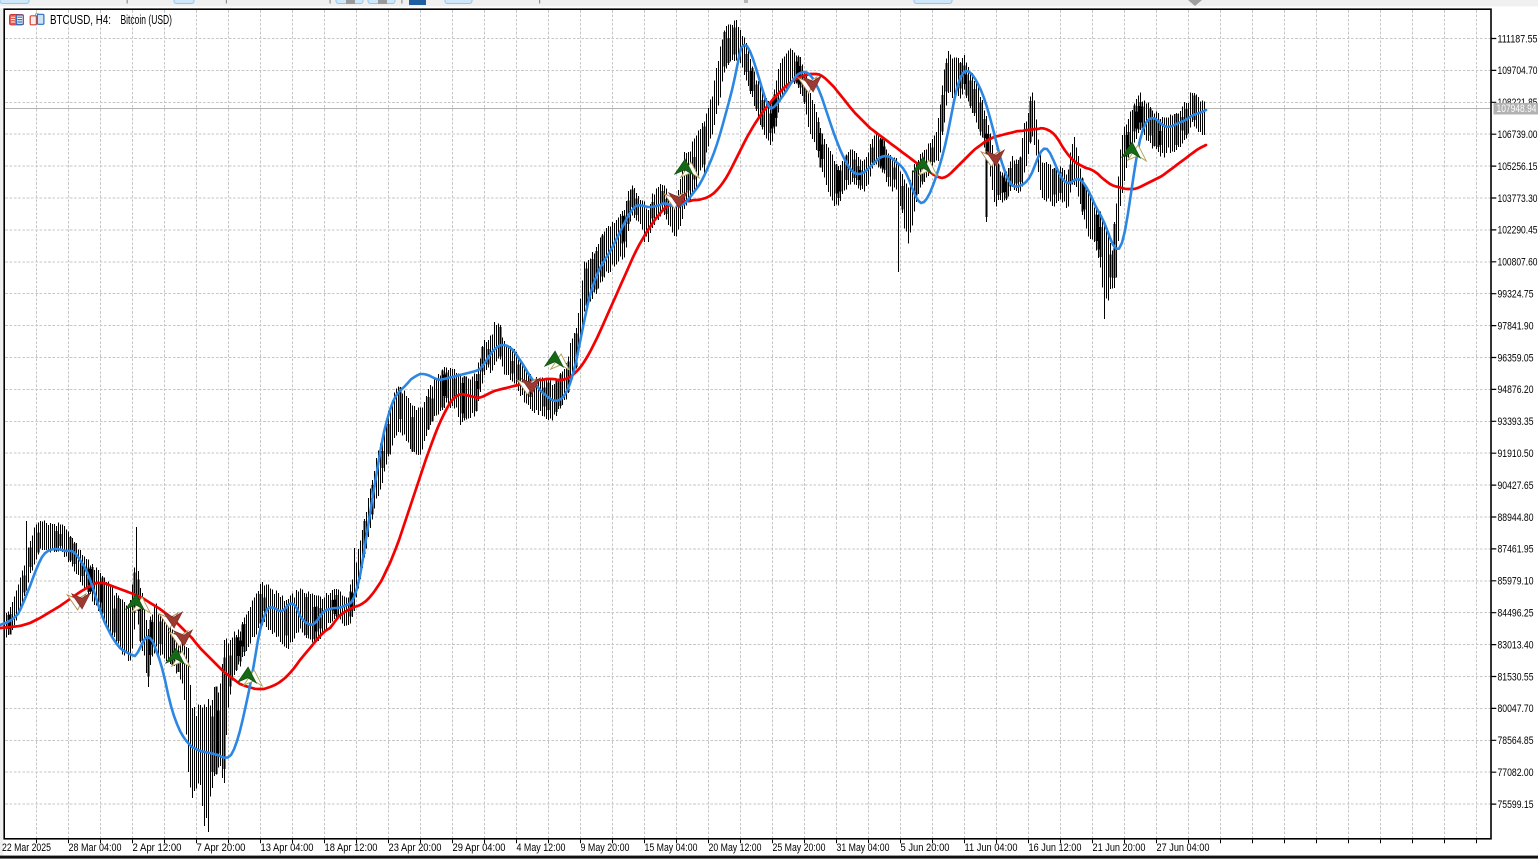 This screenshot has height=860, width=1538. Describe the element at coordinates (1518, 167) in the screenshot. I see `svg-text: 105256.15` at that location.